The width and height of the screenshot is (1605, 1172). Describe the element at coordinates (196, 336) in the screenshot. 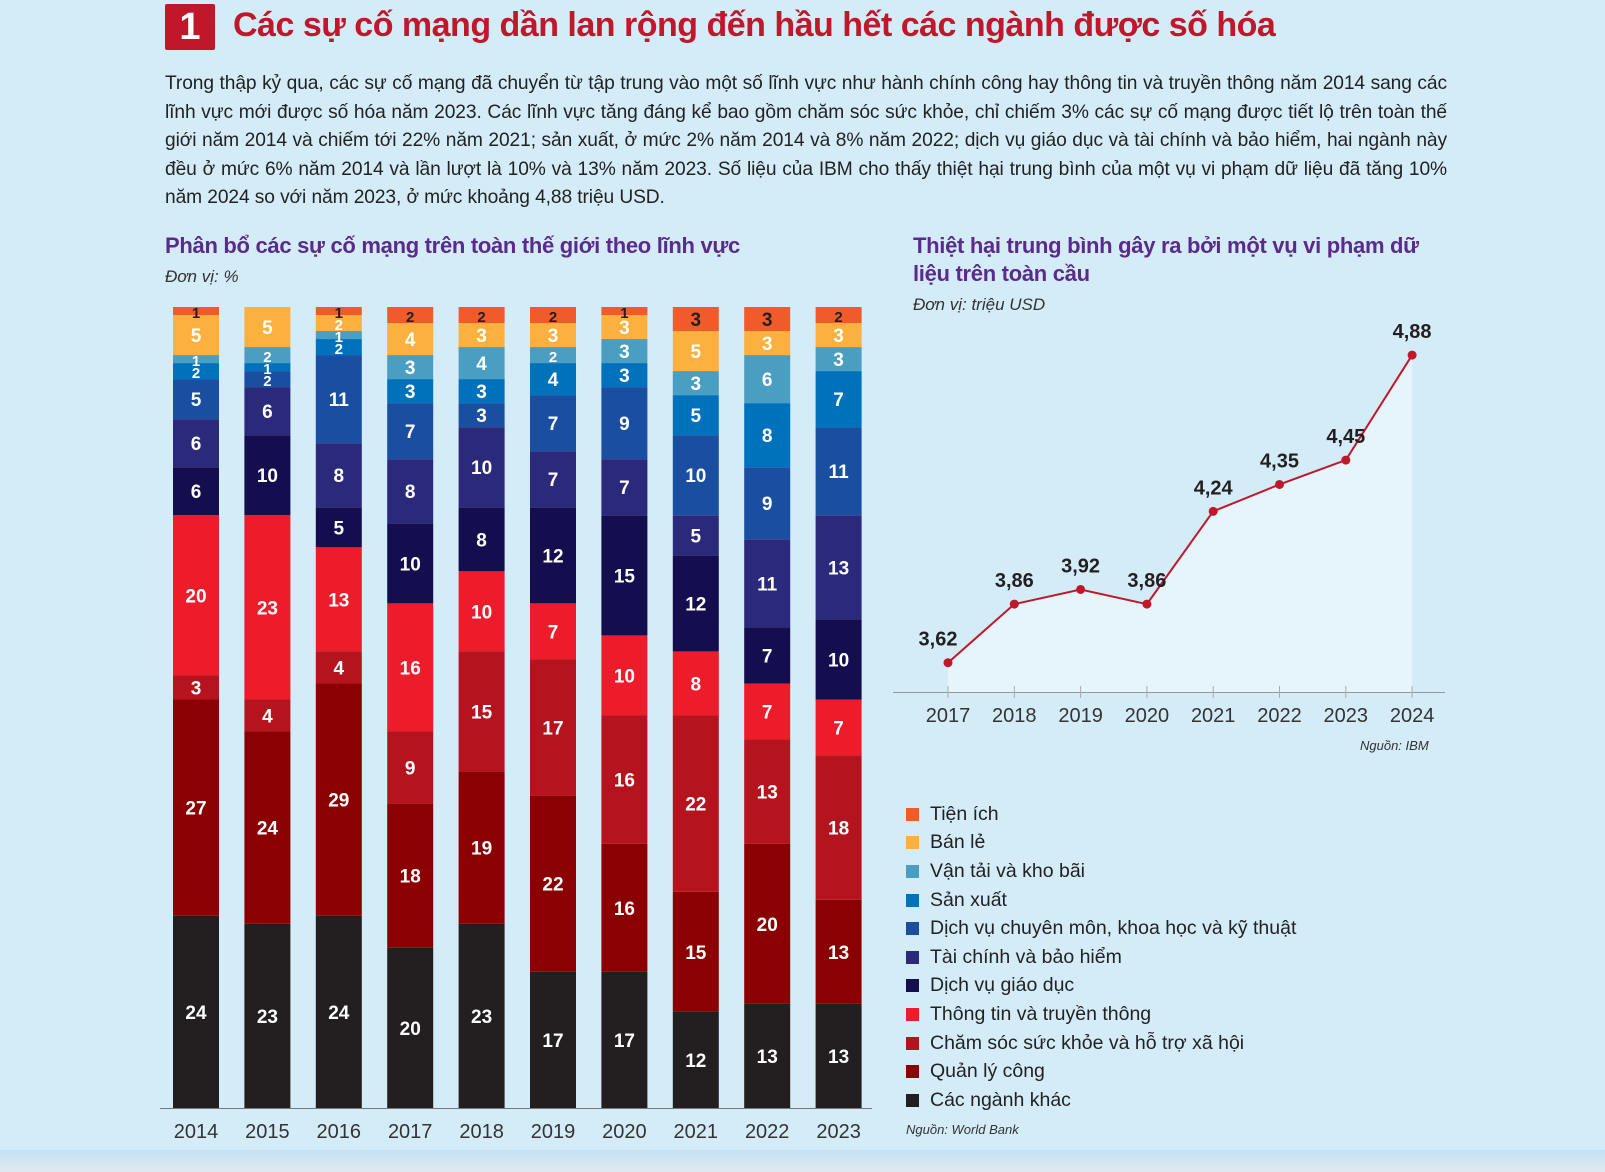

I see `bar-value-label: 5` at that location.